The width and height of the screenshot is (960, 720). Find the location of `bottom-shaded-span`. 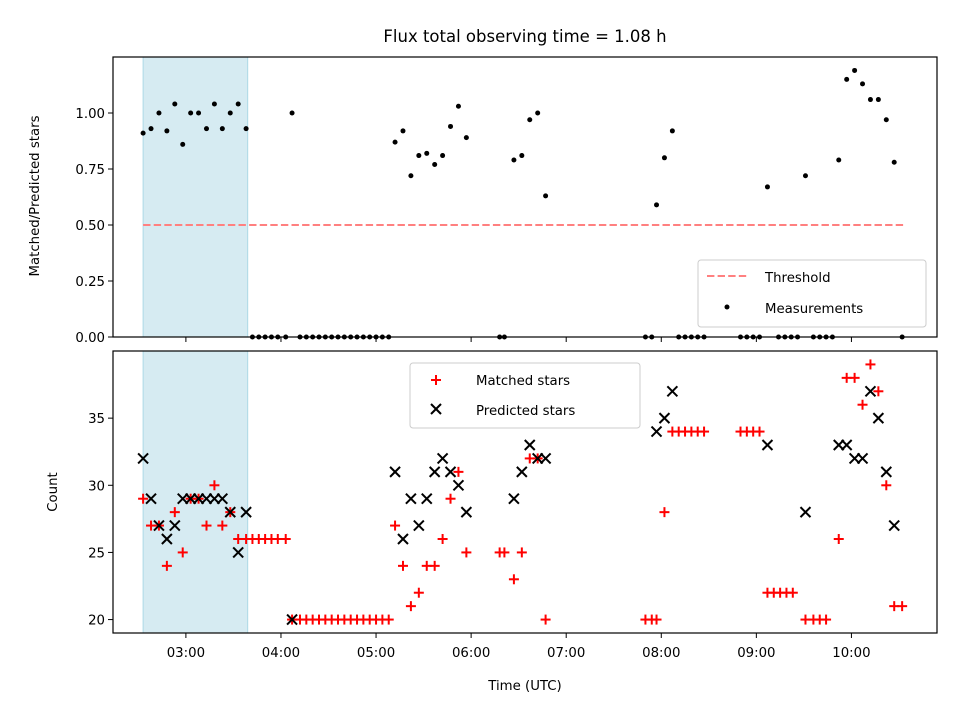

bottom-shaded-span is located at coordinates (195, 492).